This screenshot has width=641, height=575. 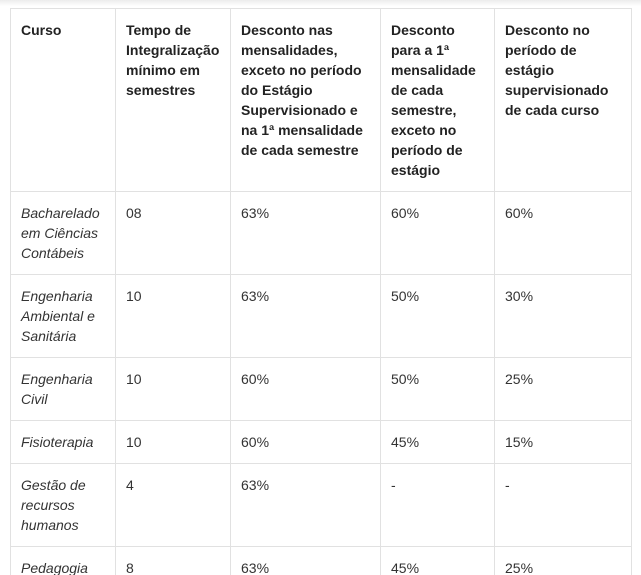 I want to click on course-name-cell: Pedagogia, so click(x=63, y=560).